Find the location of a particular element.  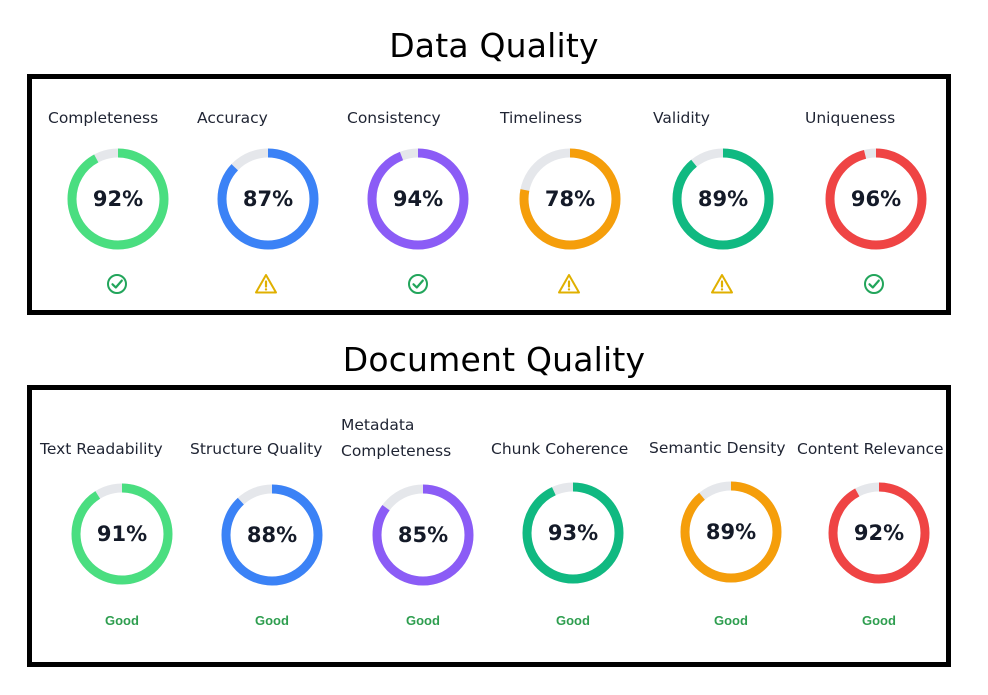

metric-label: Consistency is located at coordinates (394, 118).